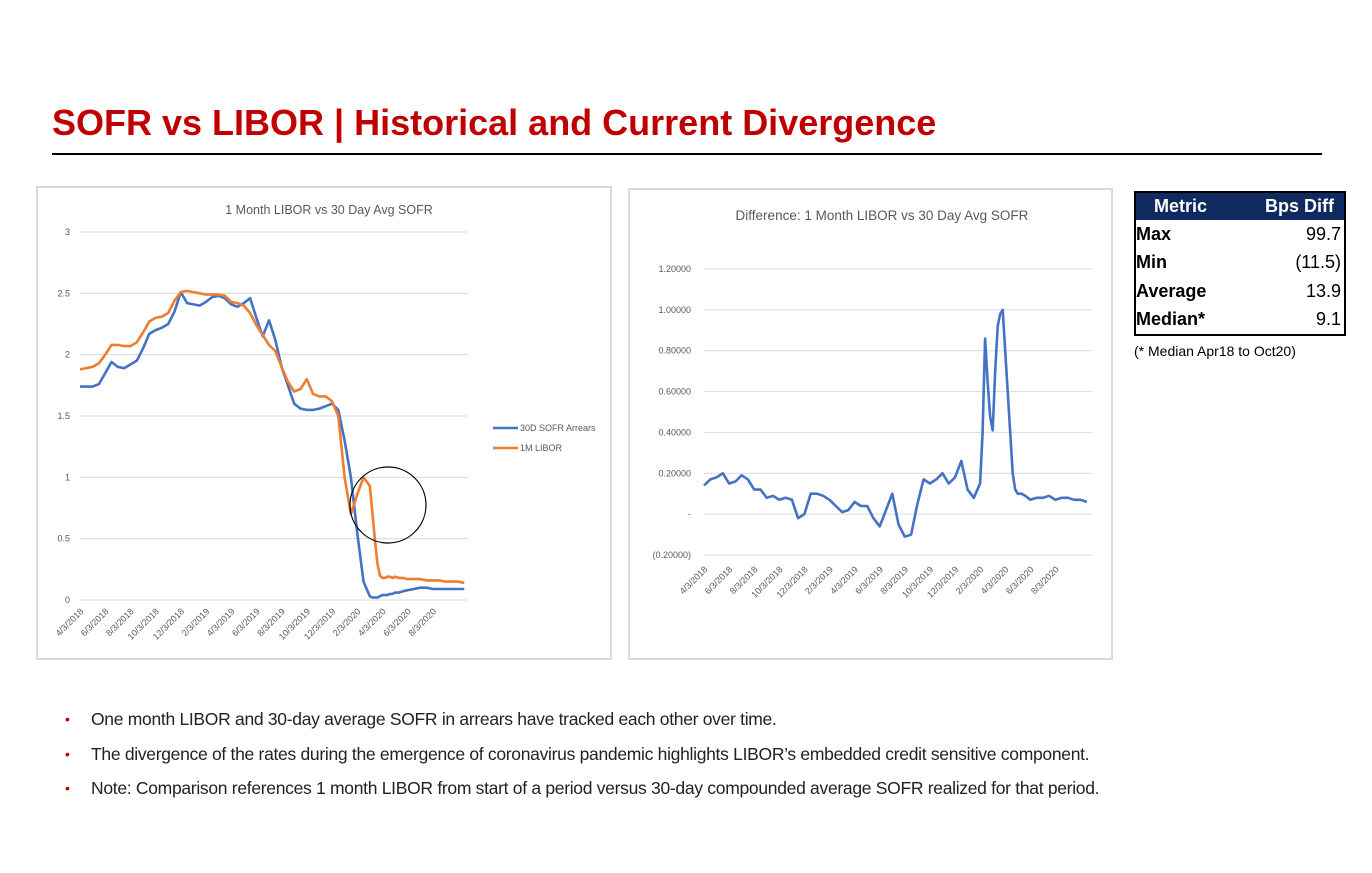 This screenshot has width=1372, height=873. I want to click on metric-label: Max, so click(1221, 234).